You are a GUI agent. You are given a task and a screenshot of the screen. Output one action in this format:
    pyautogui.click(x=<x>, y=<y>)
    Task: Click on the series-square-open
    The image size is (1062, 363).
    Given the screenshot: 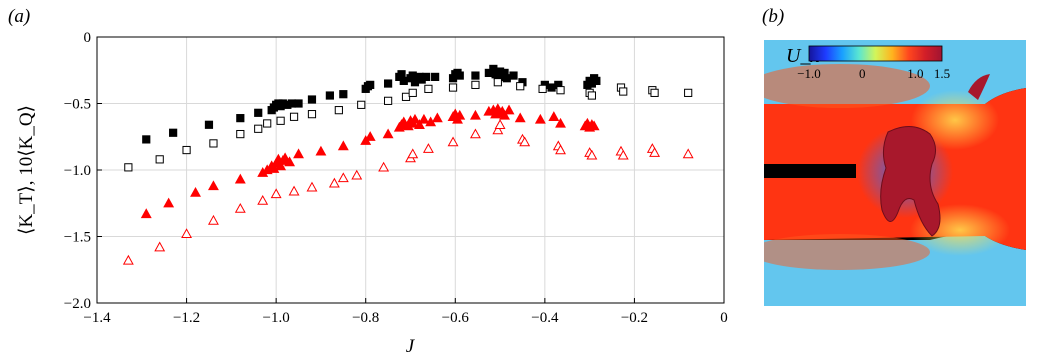 What is the action you would take?
    pyautogui.click(x=408, y=125)
    